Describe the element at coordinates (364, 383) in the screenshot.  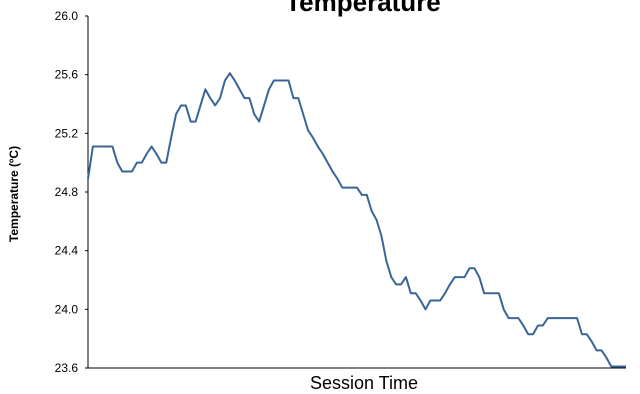
I see `x-axis-label: Session Time` at that location.